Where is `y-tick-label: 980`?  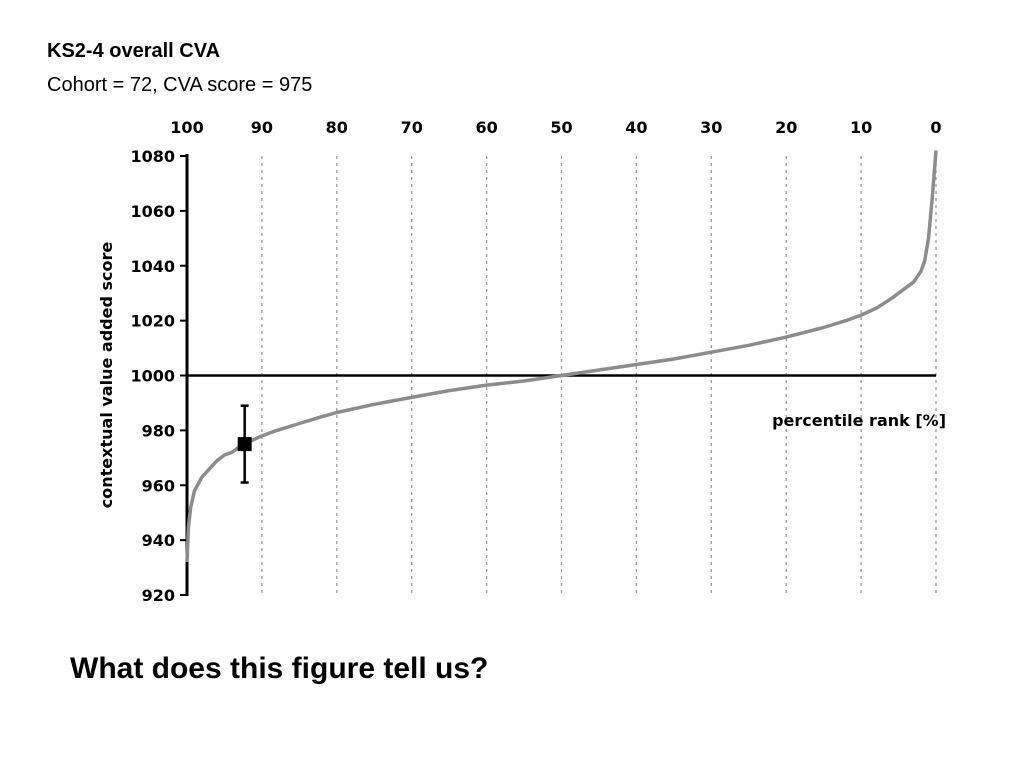
y-tick-label: 980 is located at coordinates (158, 430).